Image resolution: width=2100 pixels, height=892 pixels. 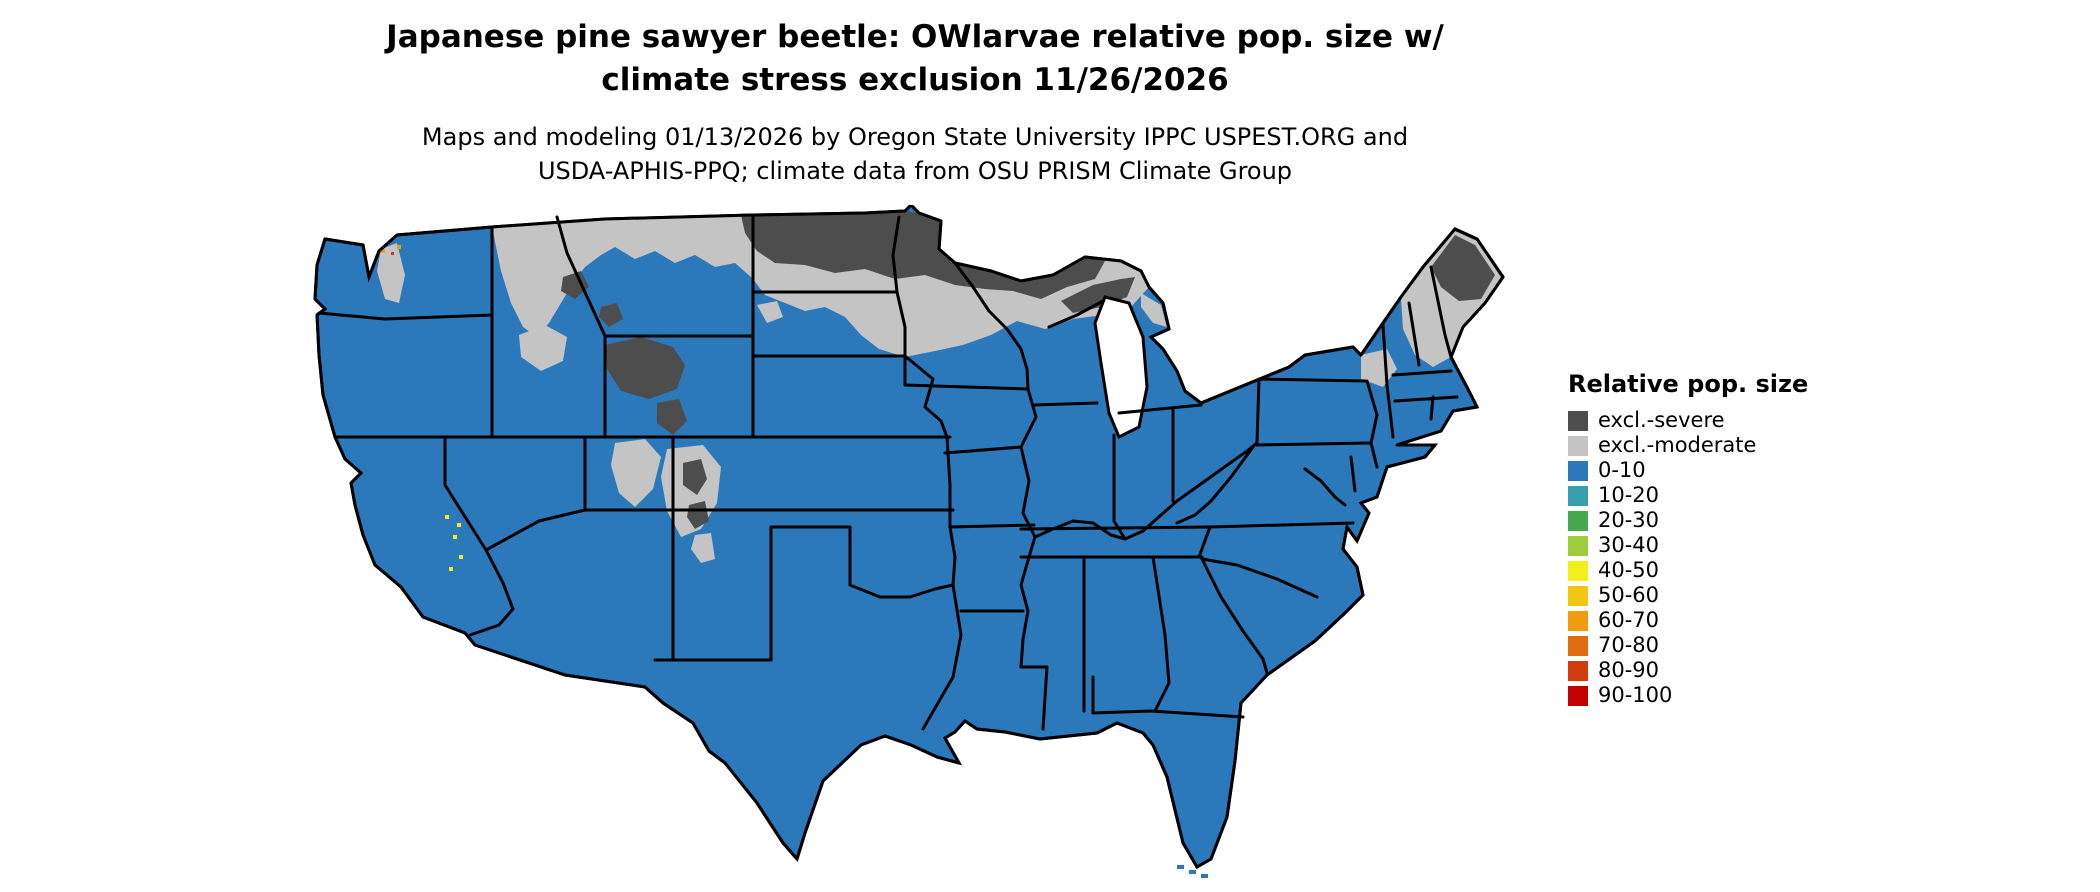 What do you see at coordinates (1629, 620) in the screenshot?
I see `legend-item-label: 60-70` at bounding box center [1629, 620].